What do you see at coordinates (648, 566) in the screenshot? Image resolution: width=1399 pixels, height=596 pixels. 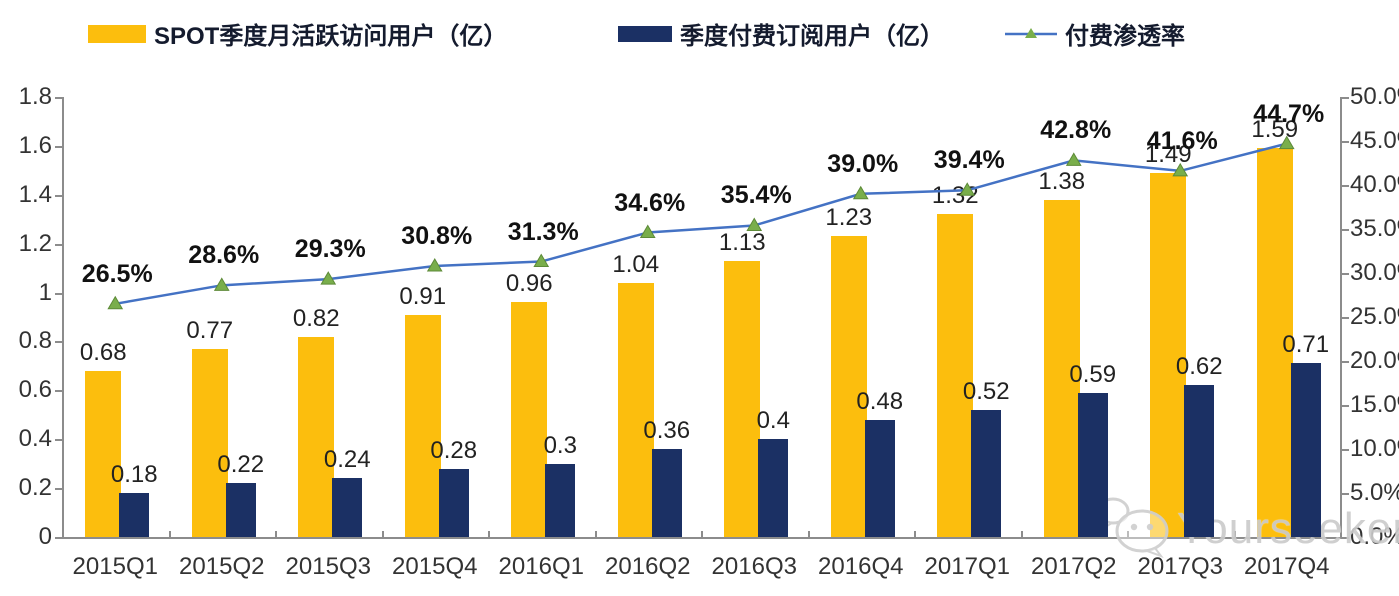 I see `x-axis-category-label: 2016Q2` at bounding box center [648, 566].